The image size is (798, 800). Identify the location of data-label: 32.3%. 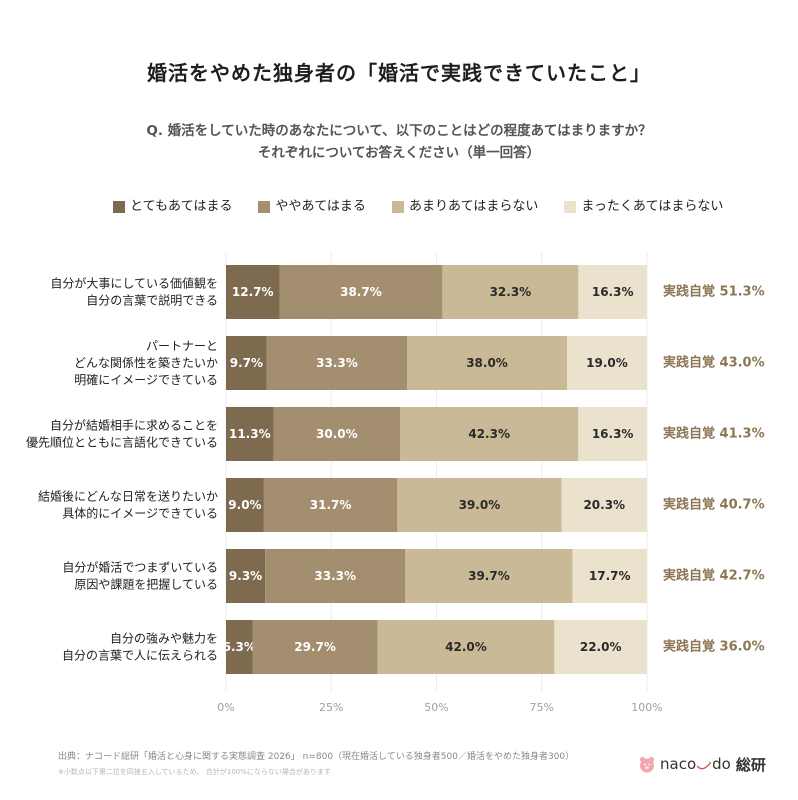
(511, 292).